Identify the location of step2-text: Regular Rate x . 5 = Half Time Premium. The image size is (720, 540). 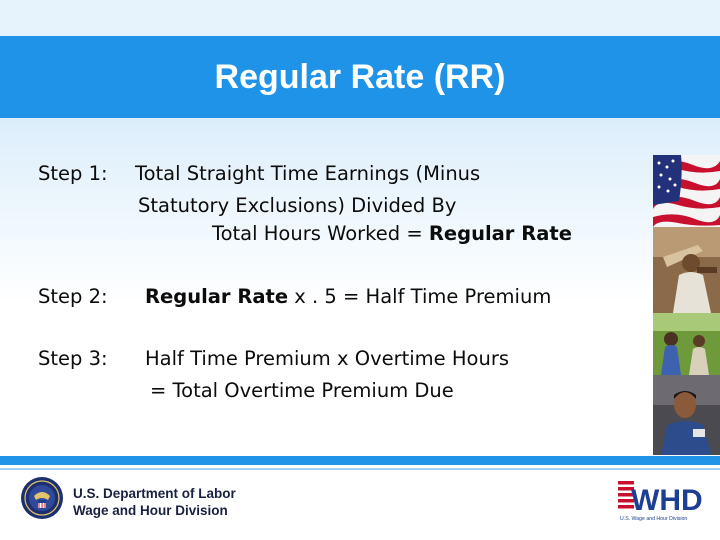
(348, 296).